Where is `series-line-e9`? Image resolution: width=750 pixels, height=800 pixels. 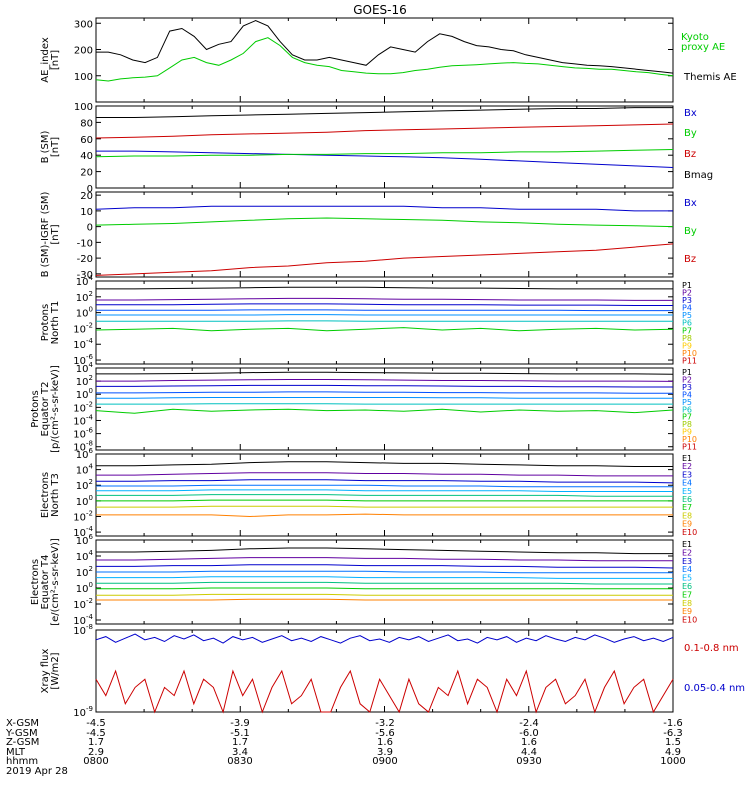 series-line-e9 is located at coordinates (384, 515).